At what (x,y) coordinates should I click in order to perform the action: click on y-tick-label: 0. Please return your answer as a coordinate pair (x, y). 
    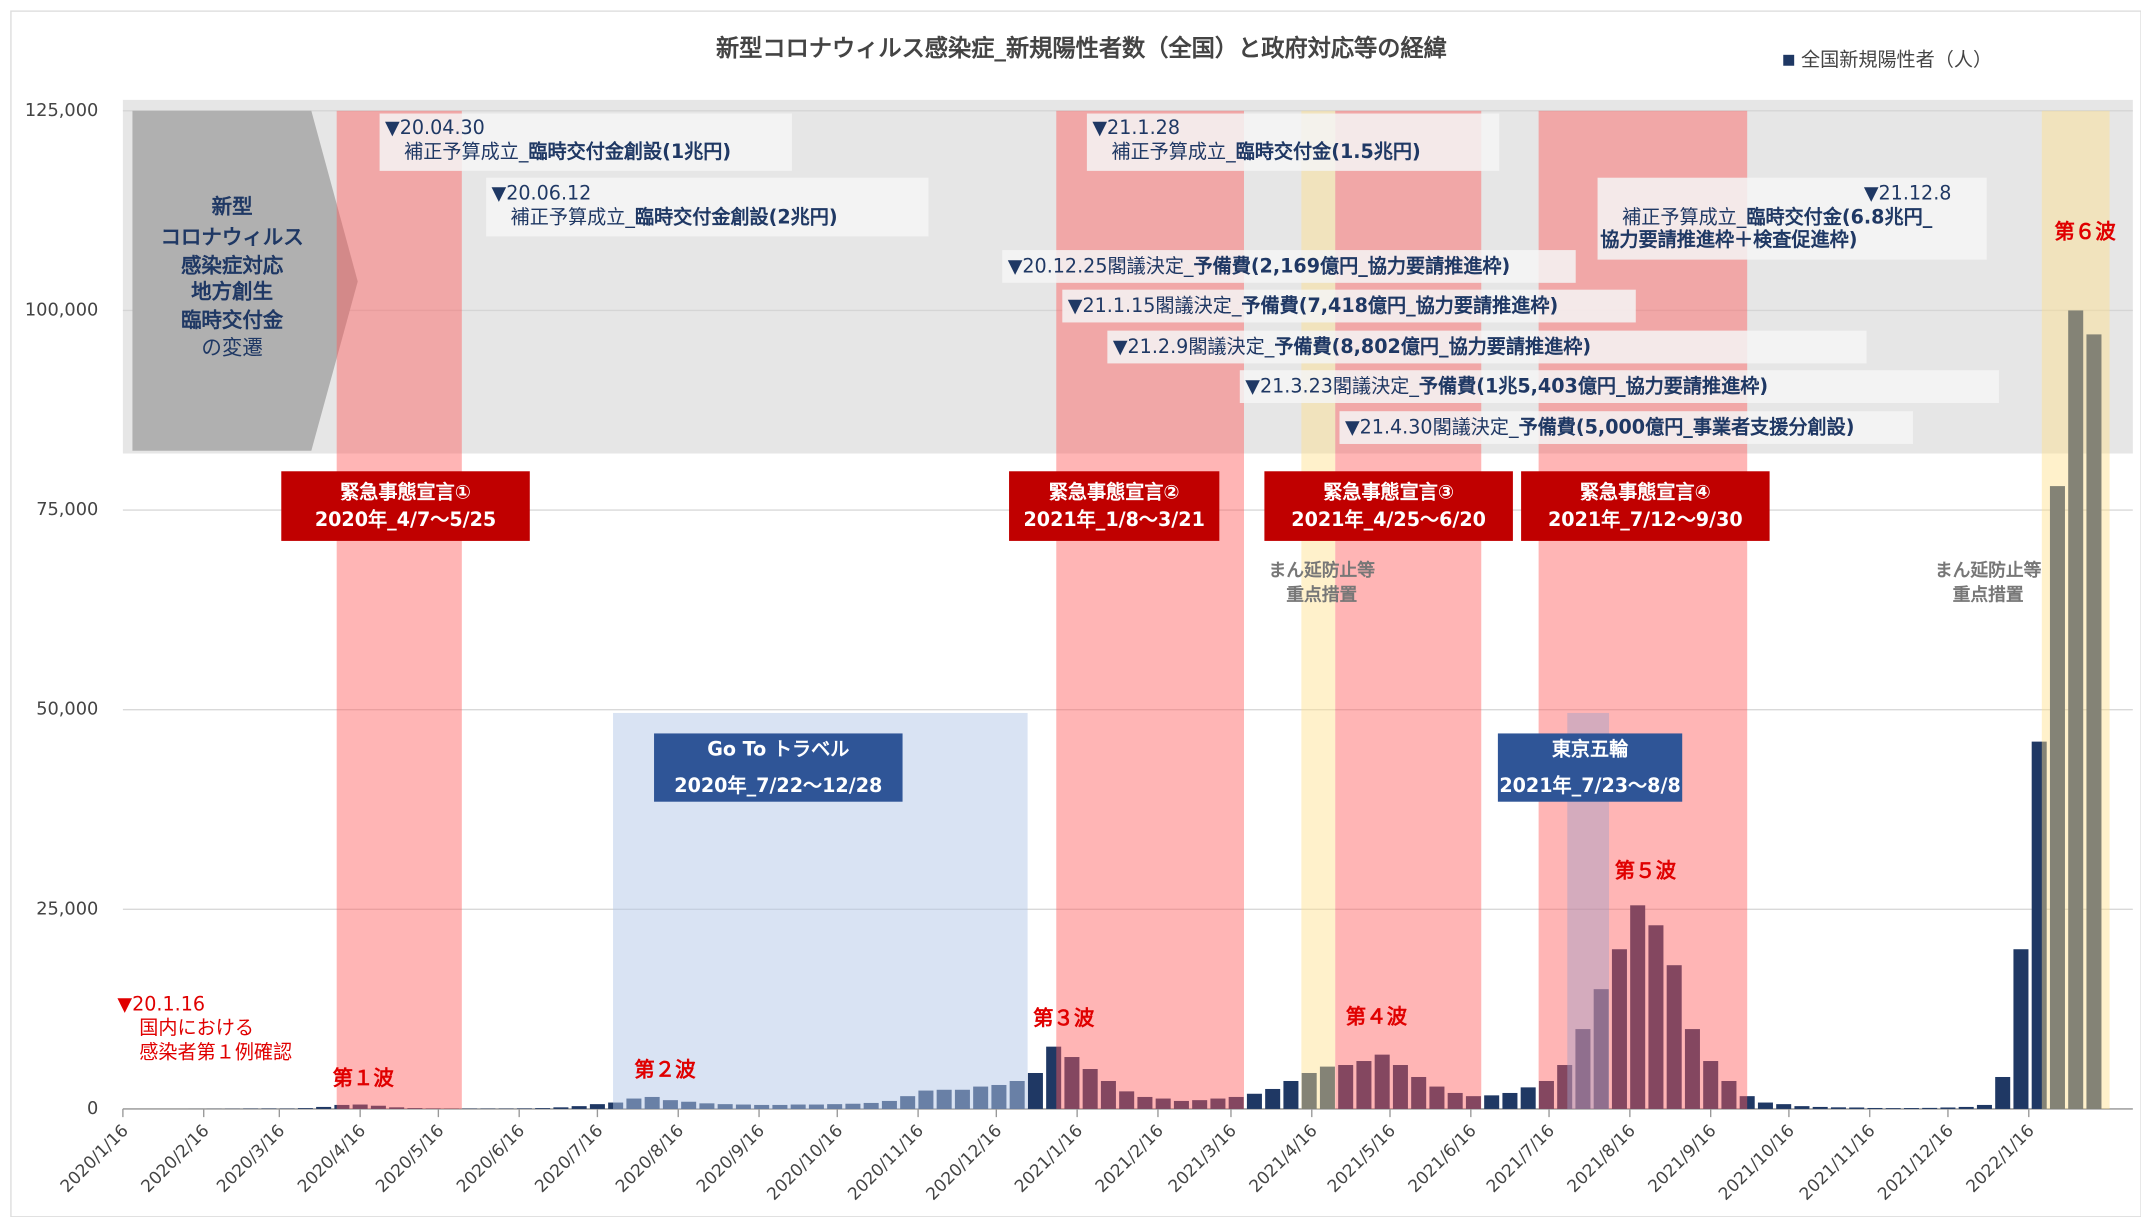
    Looking at the image, I should click on (92, 1109).